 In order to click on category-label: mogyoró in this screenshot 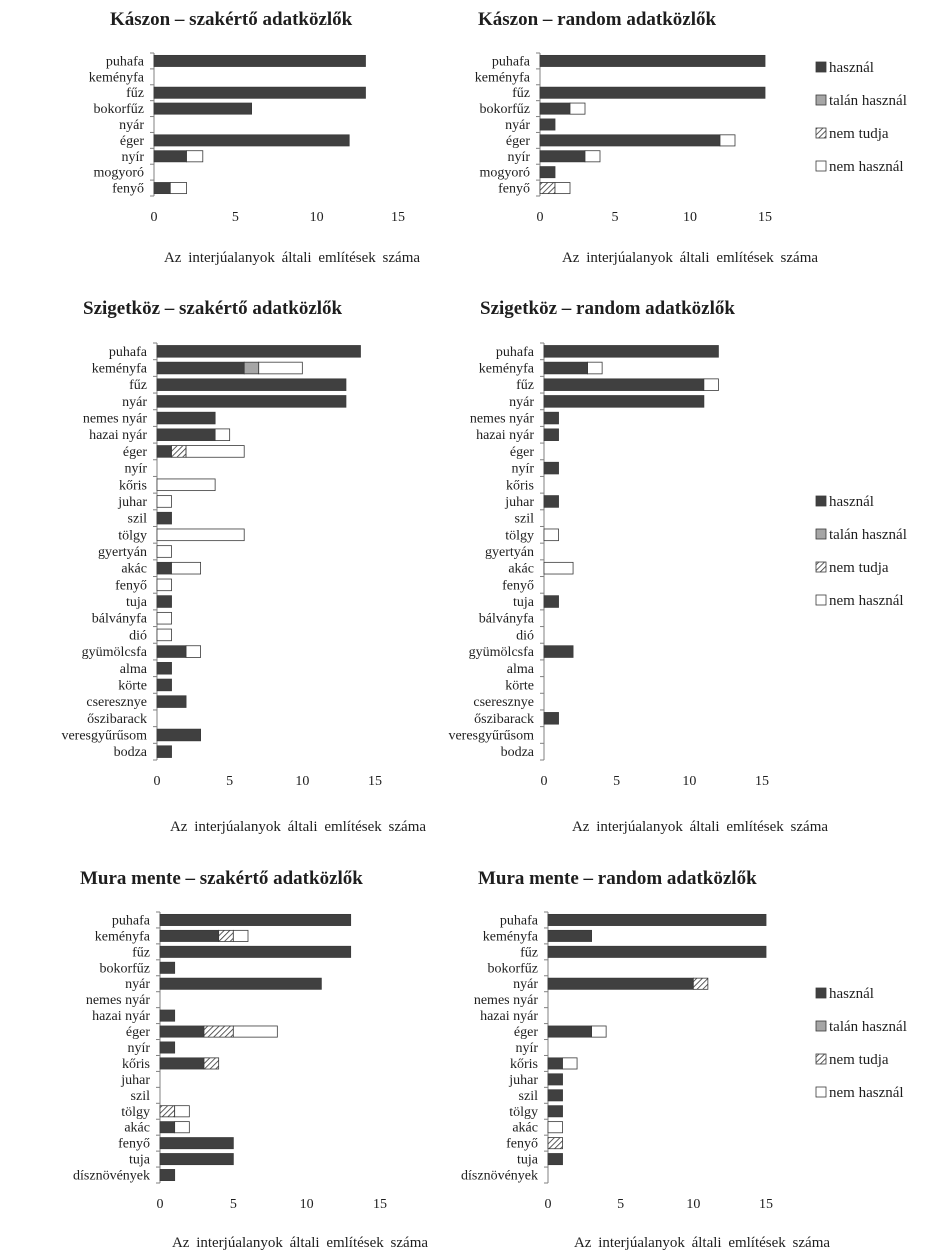, I will do `click(118, 173)`.